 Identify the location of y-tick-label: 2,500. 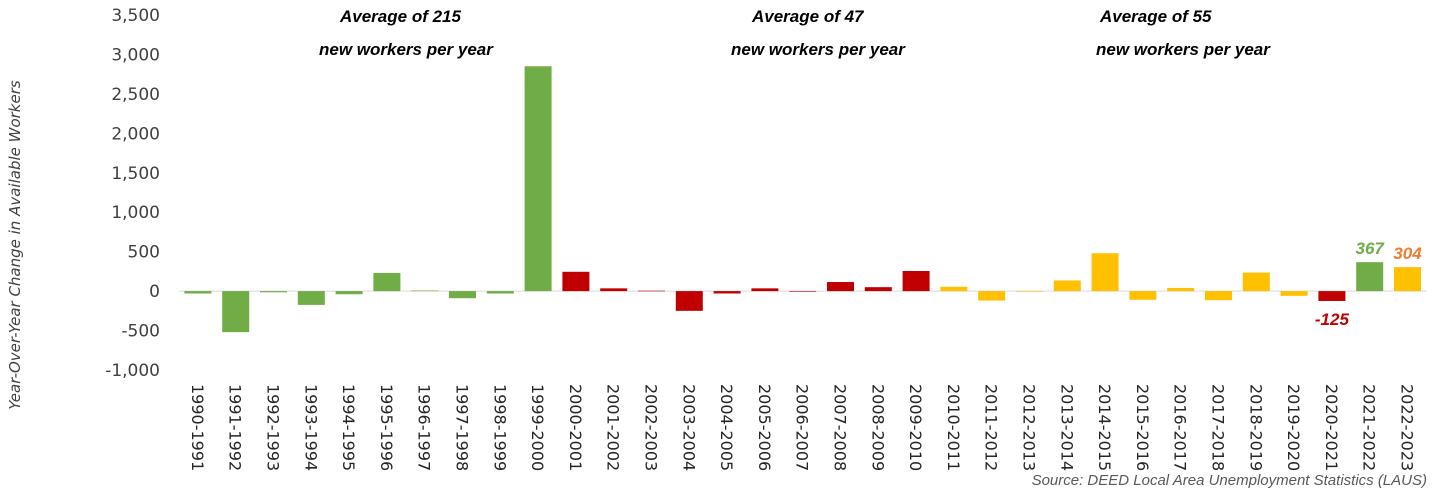
(135, 95).